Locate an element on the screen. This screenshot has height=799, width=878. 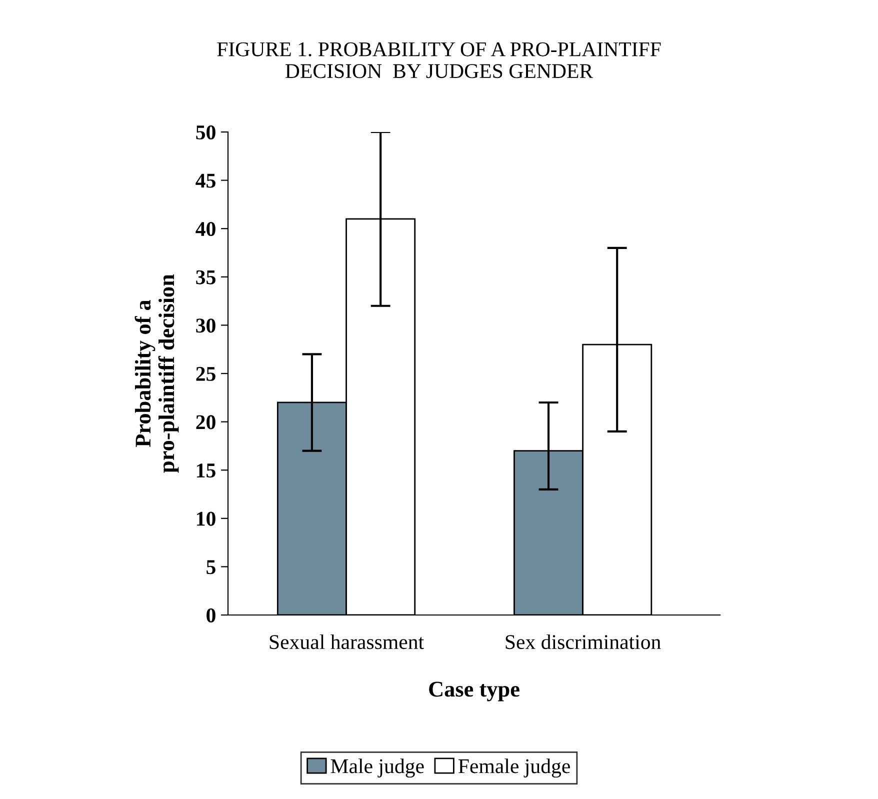
y-tick-label: 40 is located at coordinates (206, 229).